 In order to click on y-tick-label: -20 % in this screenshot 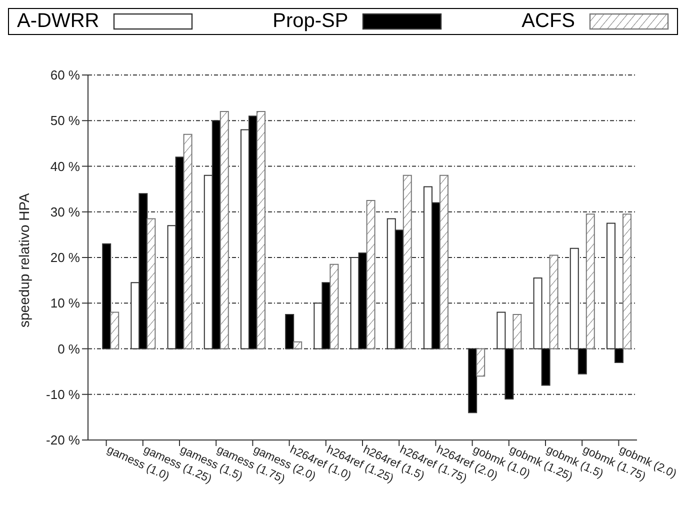, I will do `click(63, 440)`.